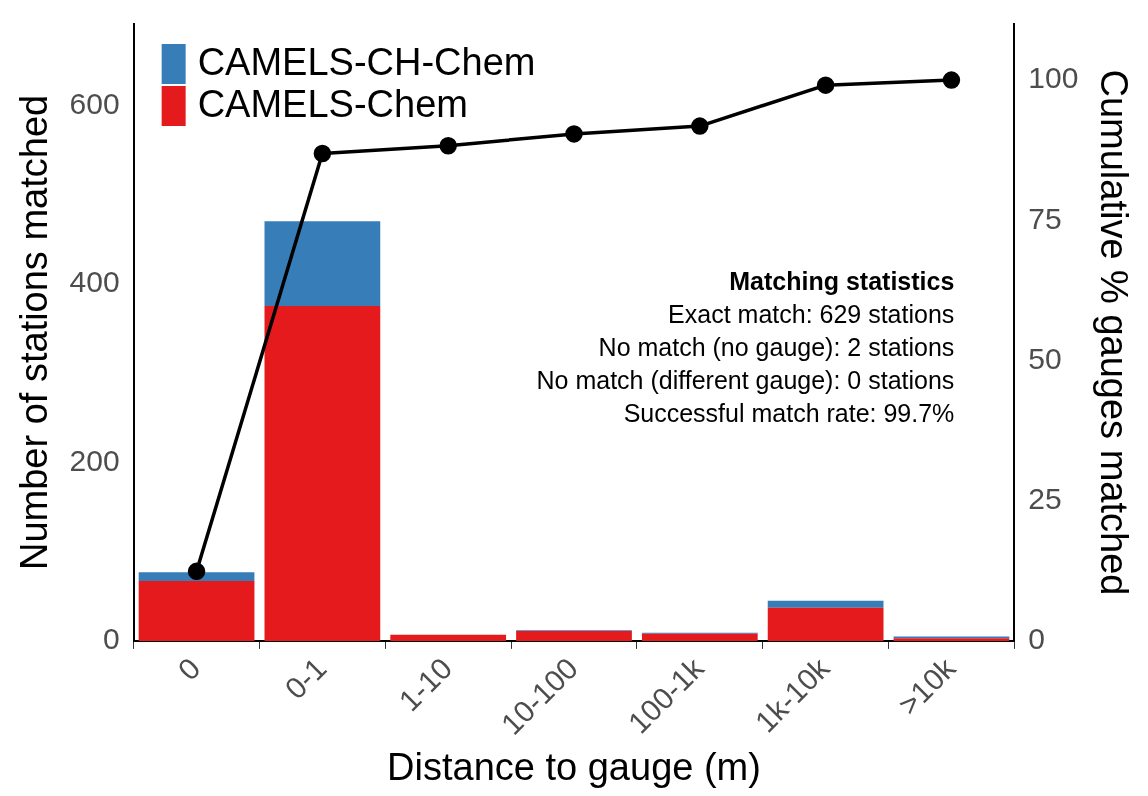 Image resolution: width=1148 pixels, height=796 pixels. I want to click on annotation: Exact match: 629 stations, so click(811, 313).